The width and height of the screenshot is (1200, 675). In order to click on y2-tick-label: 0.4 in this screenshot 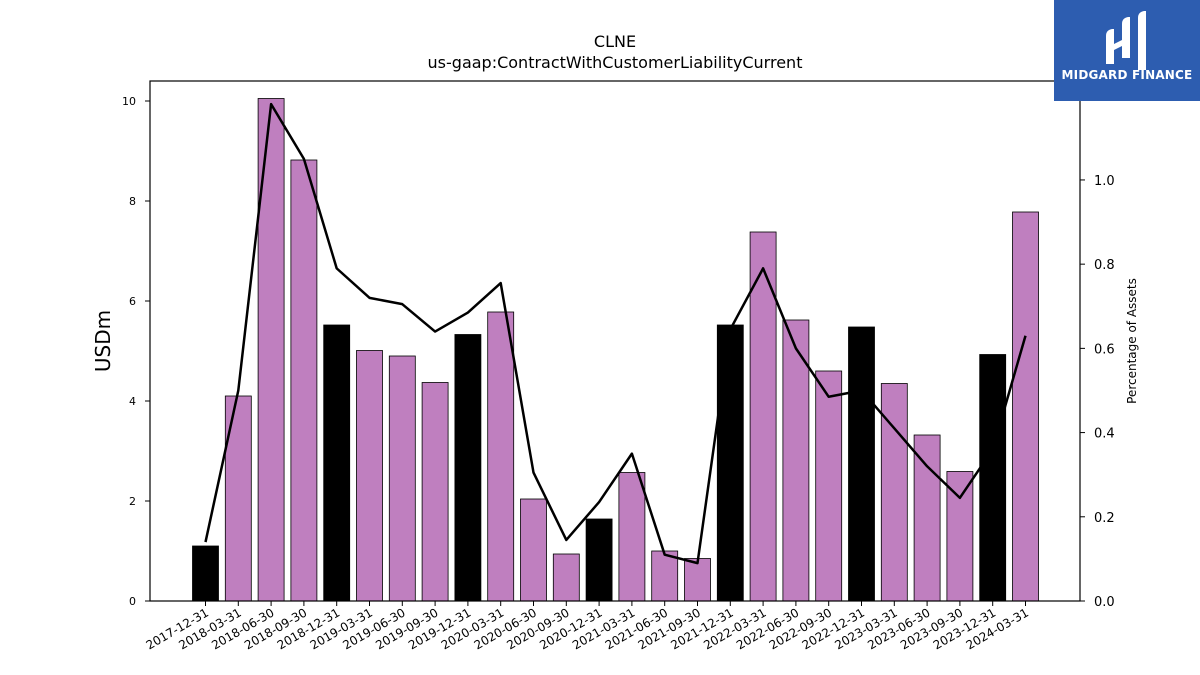, I will do `click(1104, 434)`.